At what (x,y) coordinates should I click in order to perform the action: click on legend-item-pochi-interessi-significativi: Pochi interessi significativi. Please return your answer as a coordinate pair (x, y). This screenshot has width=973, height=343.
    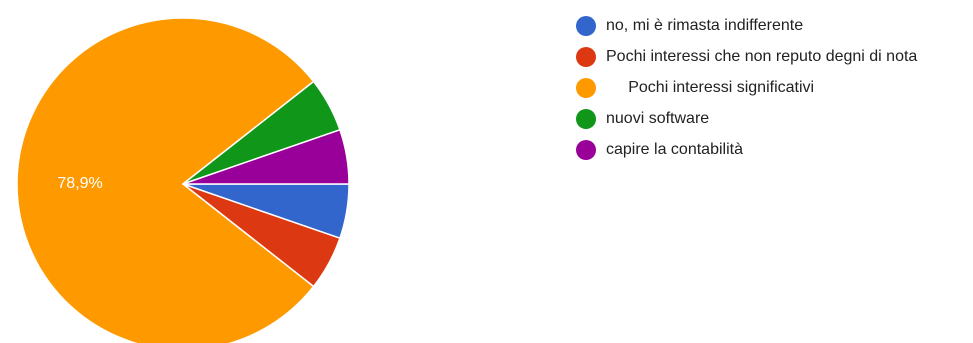
    Looking at the image, I should click on (766, 88).